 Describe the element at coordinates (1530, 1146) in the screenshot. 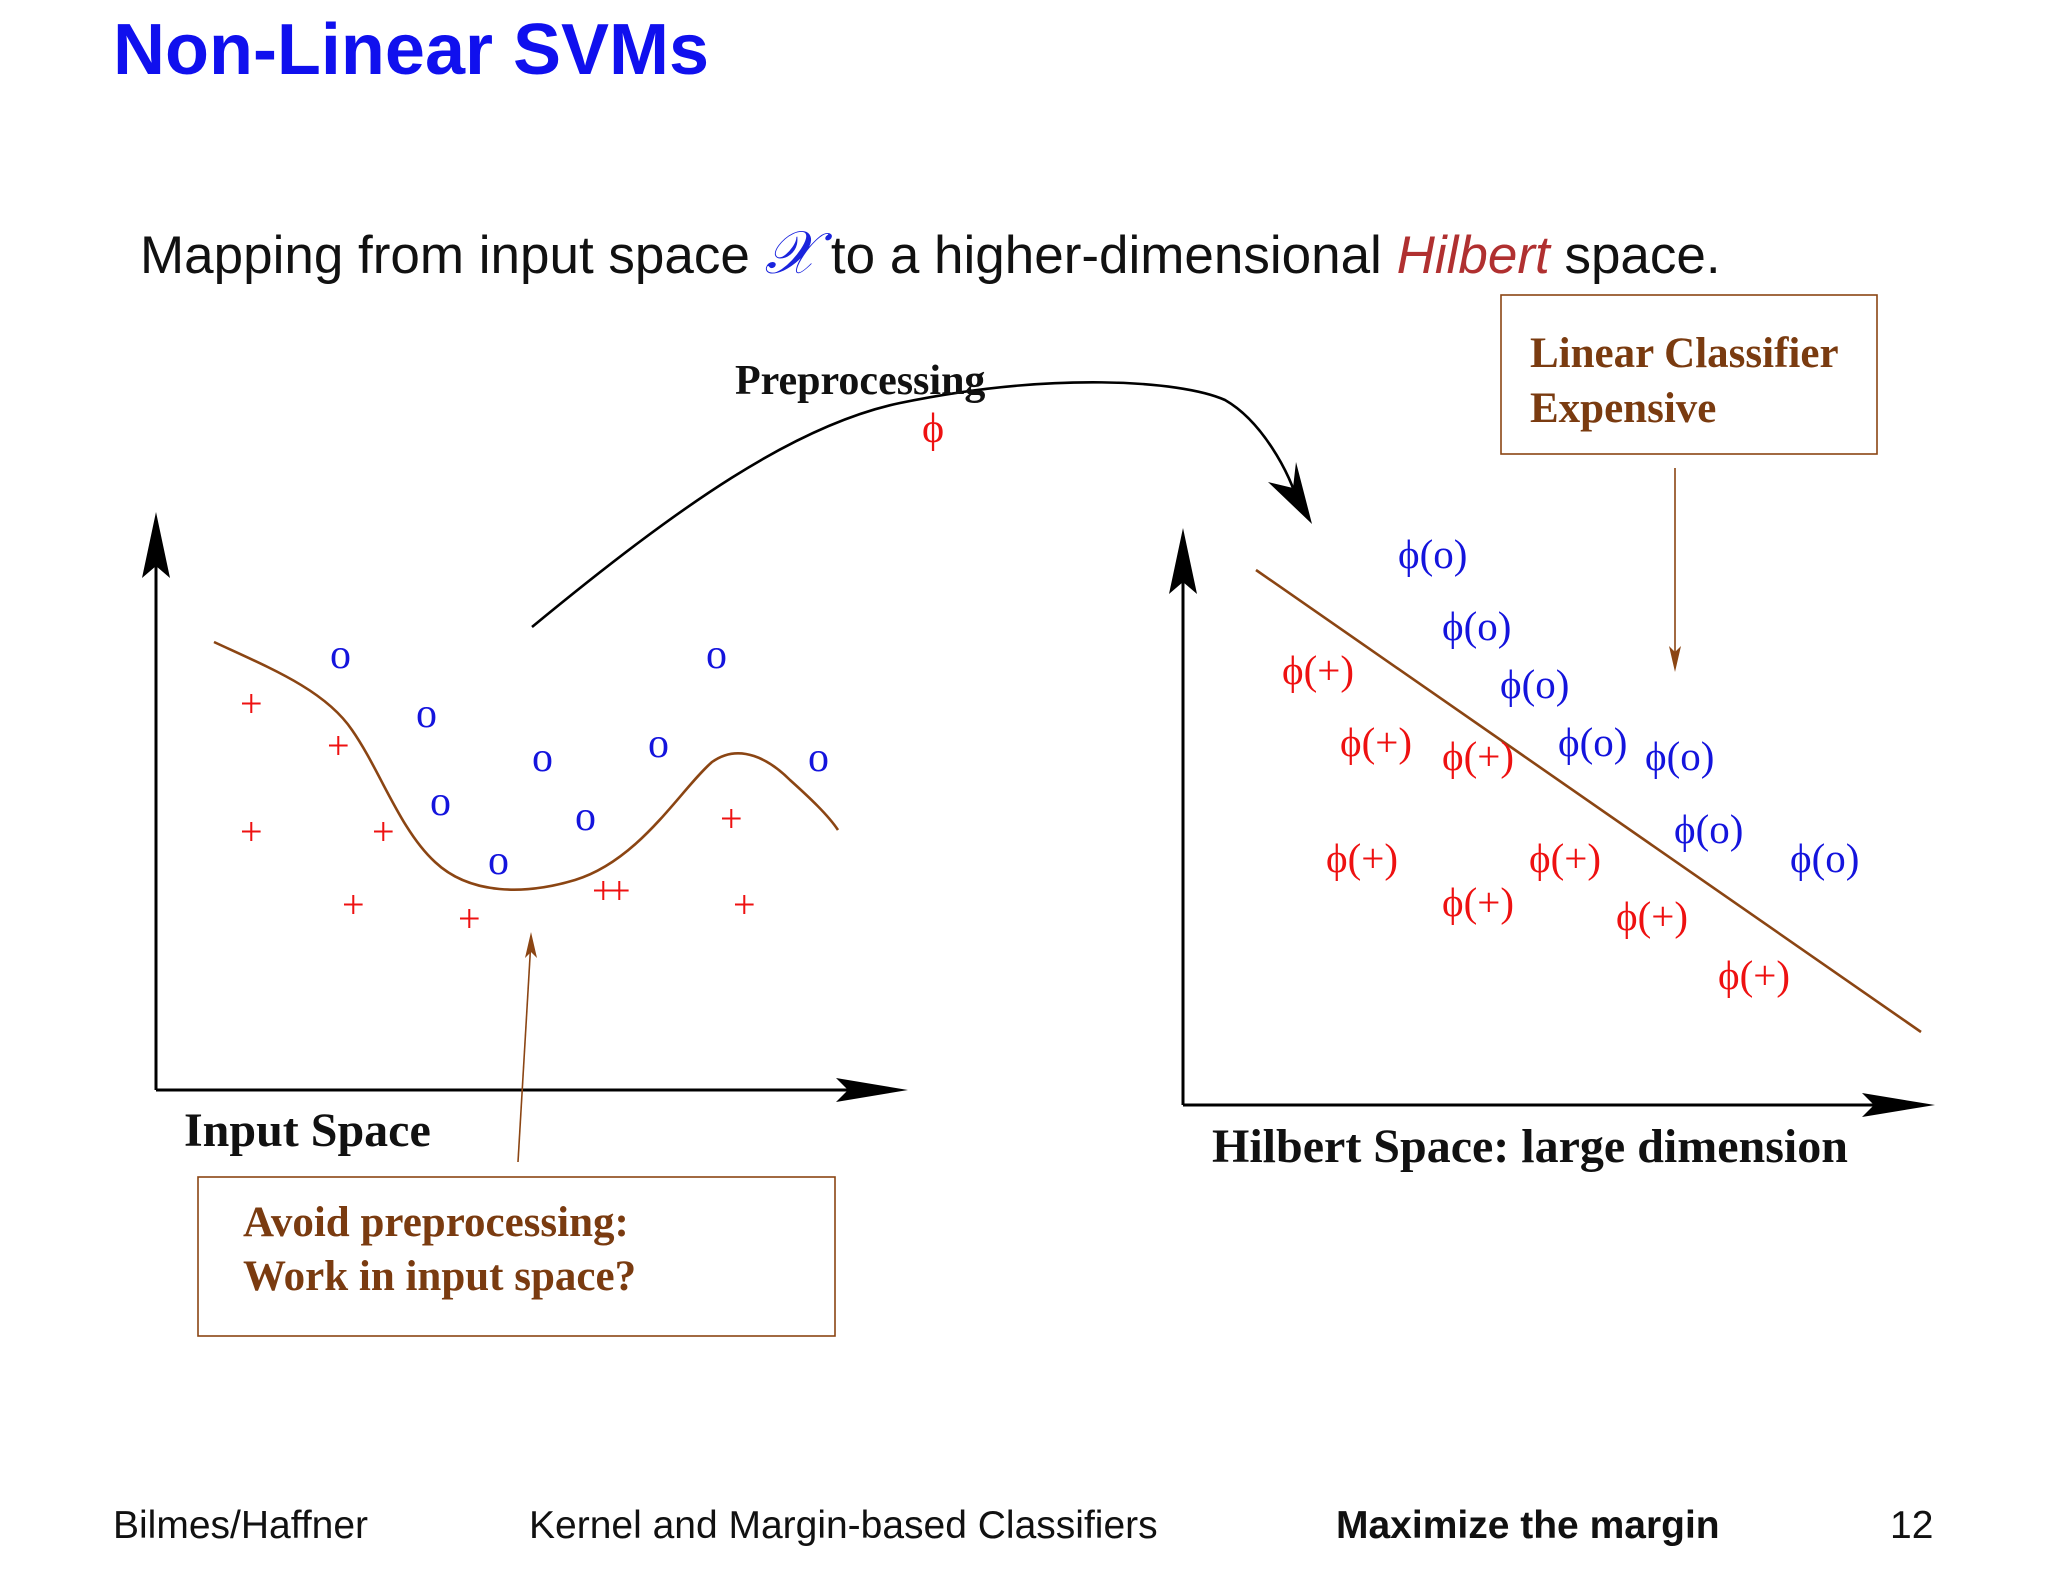

I see `hilbert-space-label: Hilbert Space: large dimension` at that location.